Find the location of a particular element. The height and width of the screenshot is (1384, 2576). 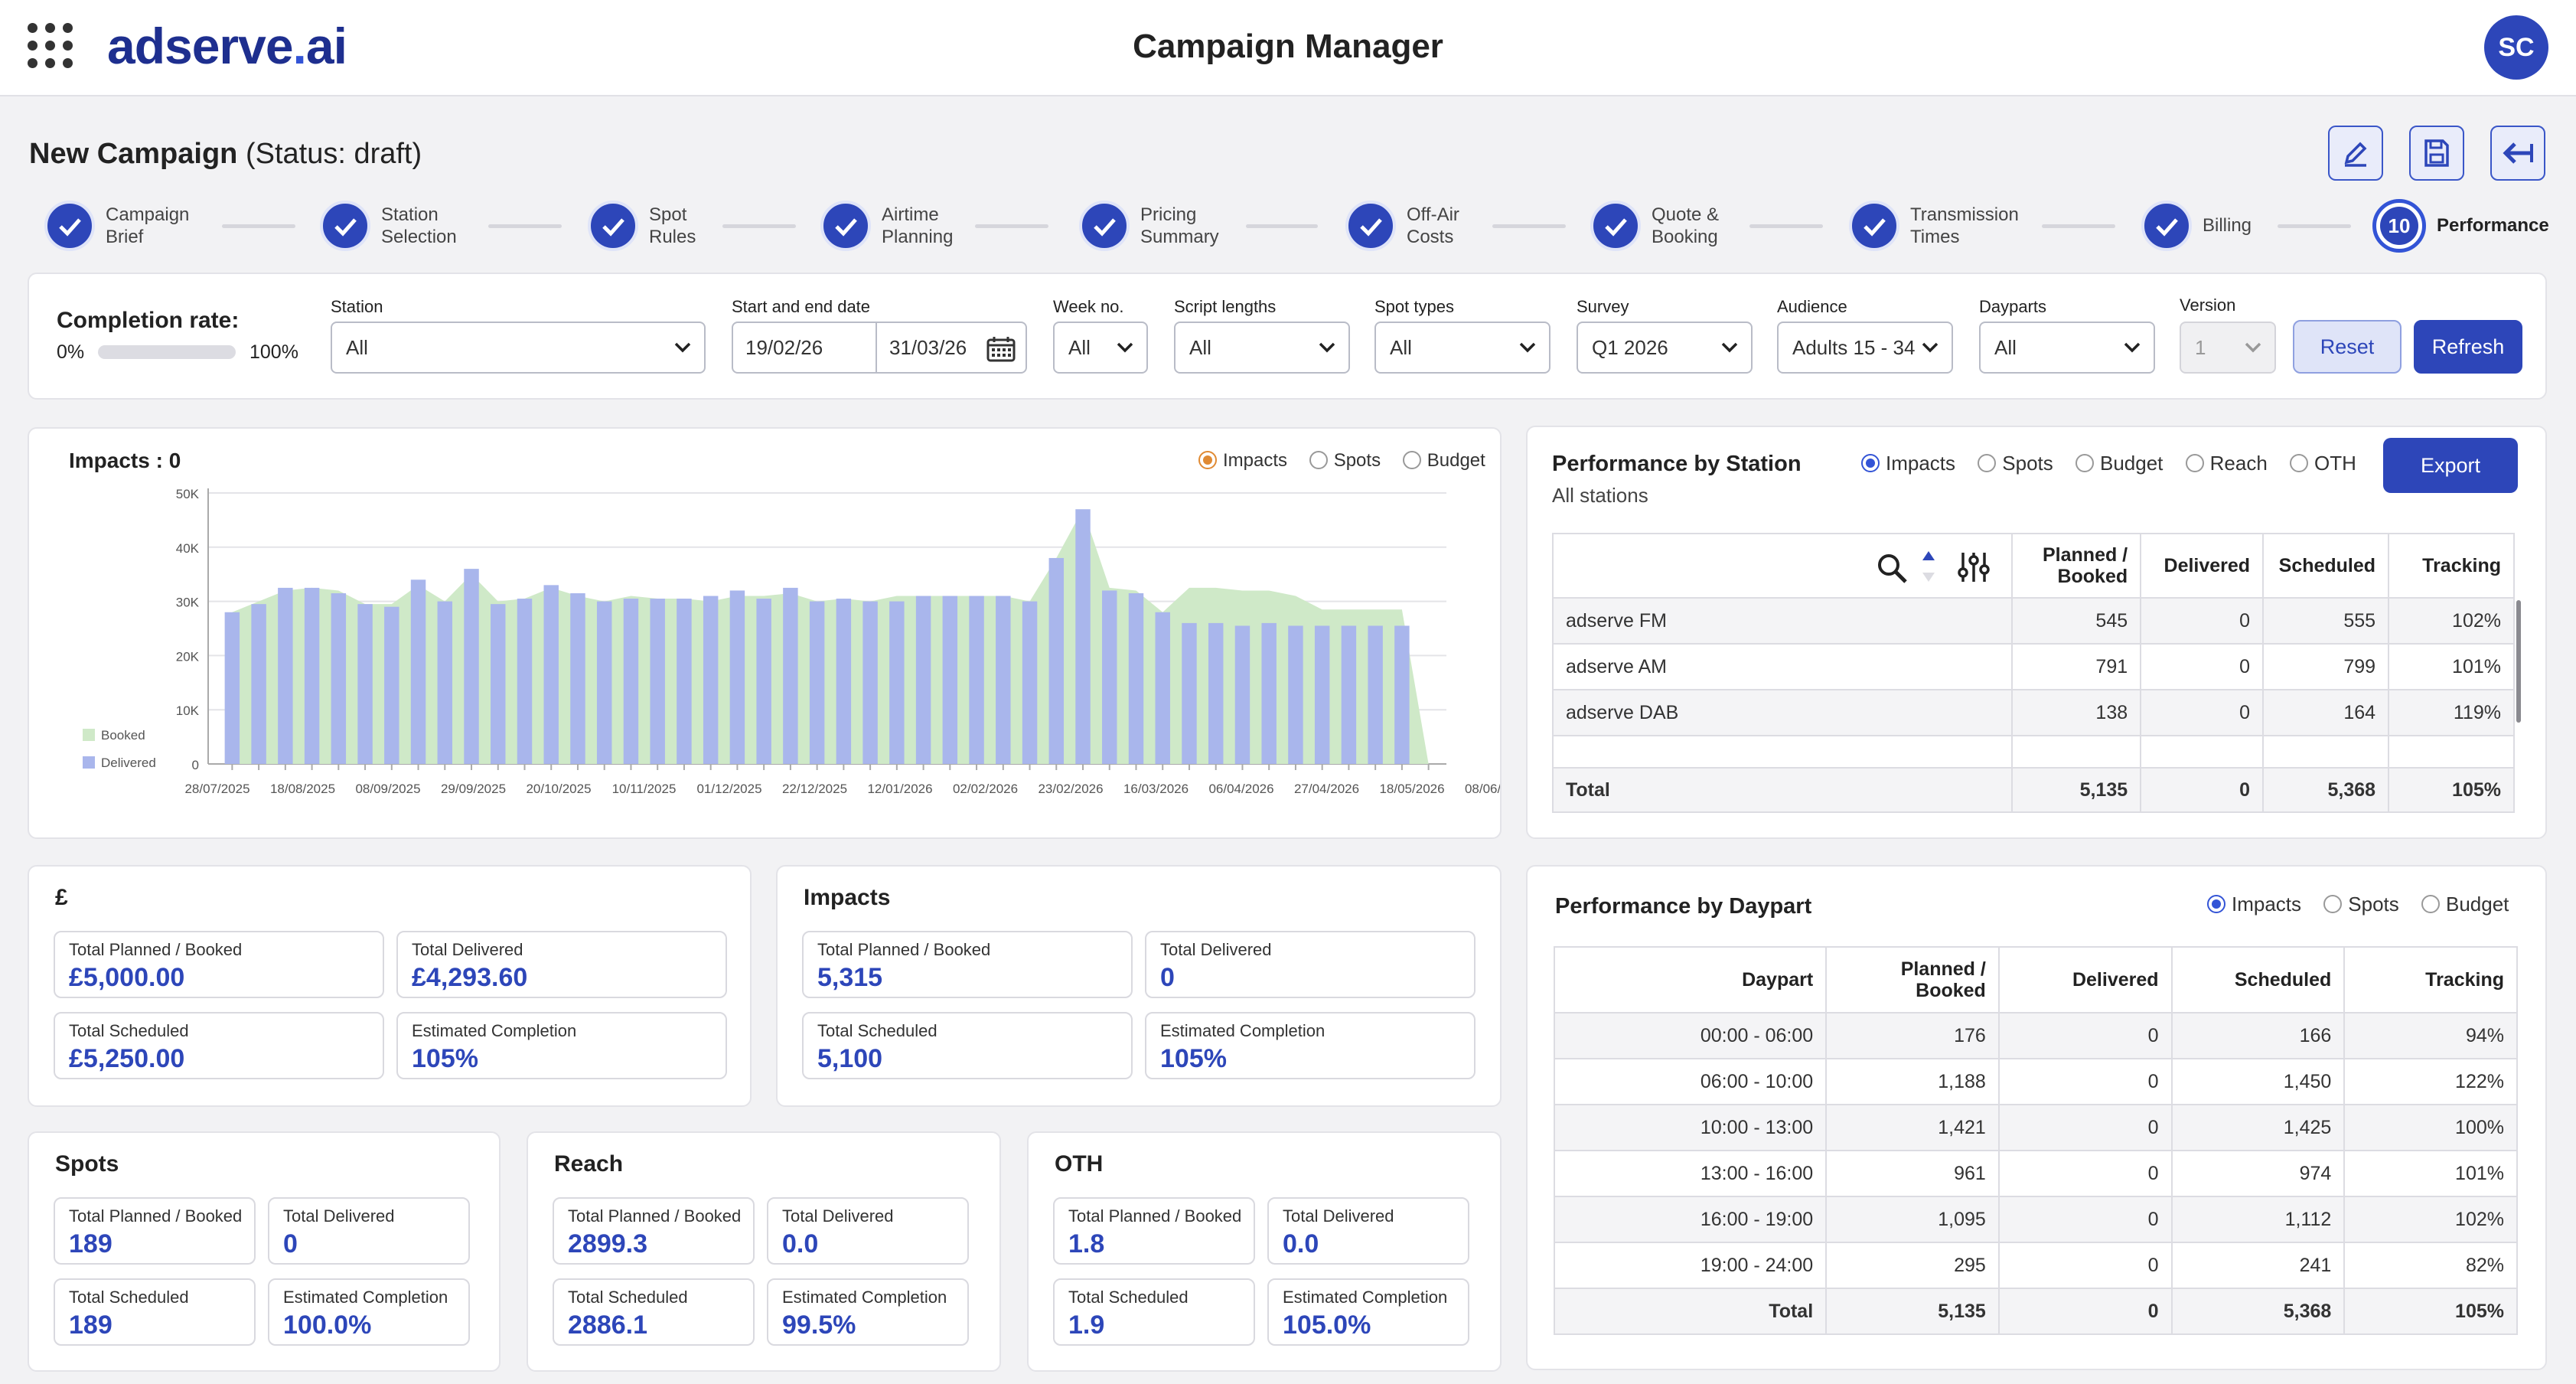

script-filter-label: Script lengths is located at coordinates (1225, 306).